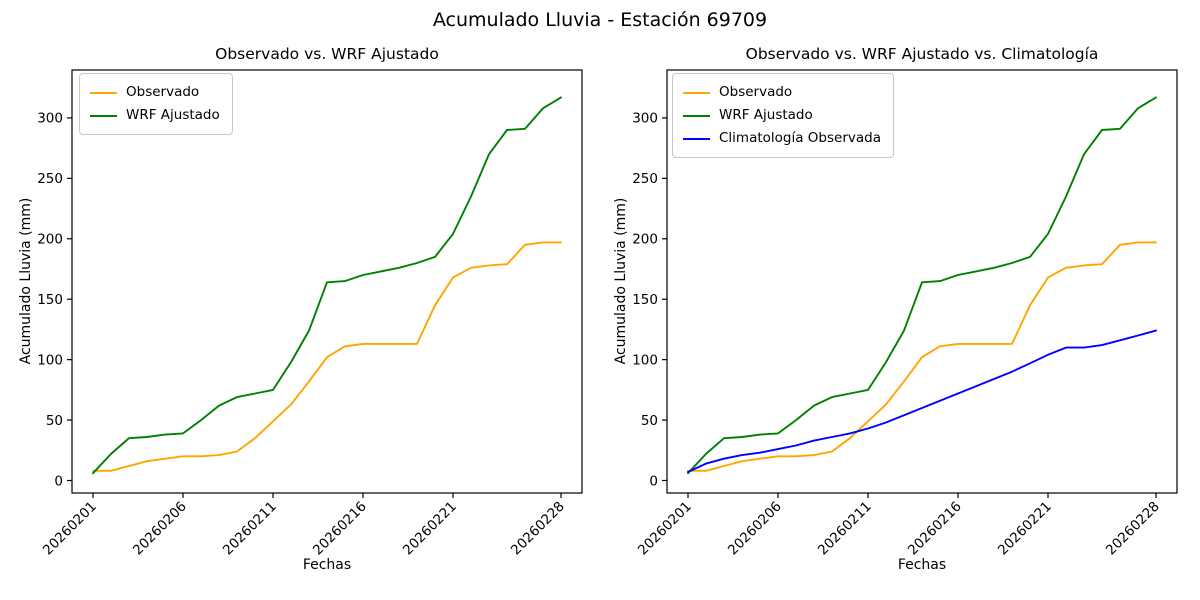 This screenshot has height=600, width=1200. Describe the element at coordinates (922, 565) in the screenshot. I see `right-x-axis-label: Fechas` at that location.